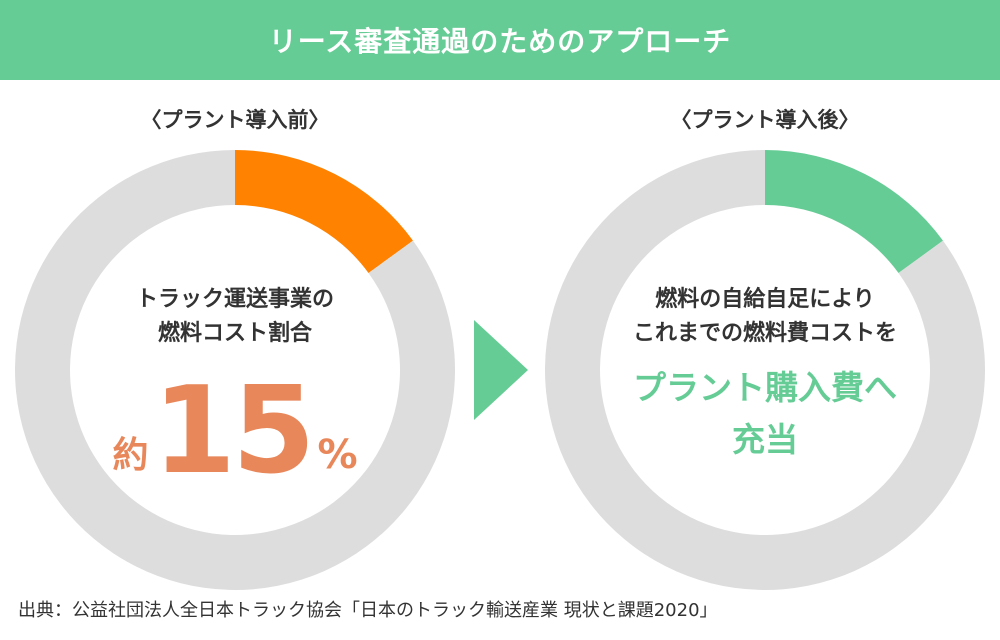 This screenshot has width=1000, height=640. Describe the element at coordinates (235, 120) in the screenshot. I see `chart-title-before: 〈プラント導入前〉` at that location.